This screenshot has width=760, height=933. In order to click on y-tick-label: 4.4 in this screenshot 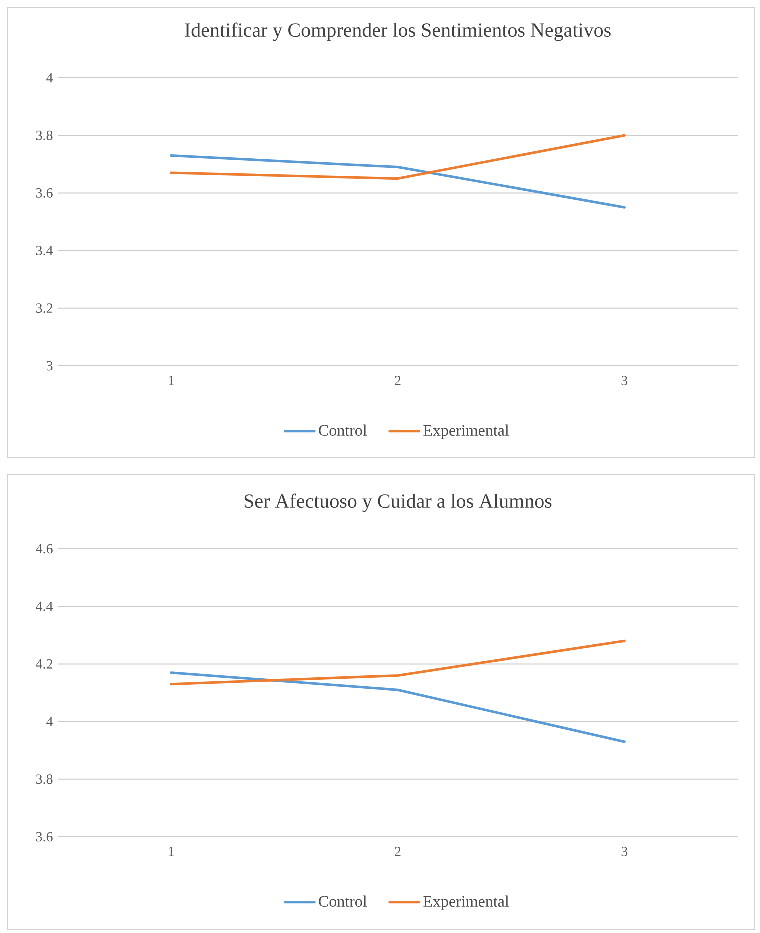, I will do `click(45, 607)`.